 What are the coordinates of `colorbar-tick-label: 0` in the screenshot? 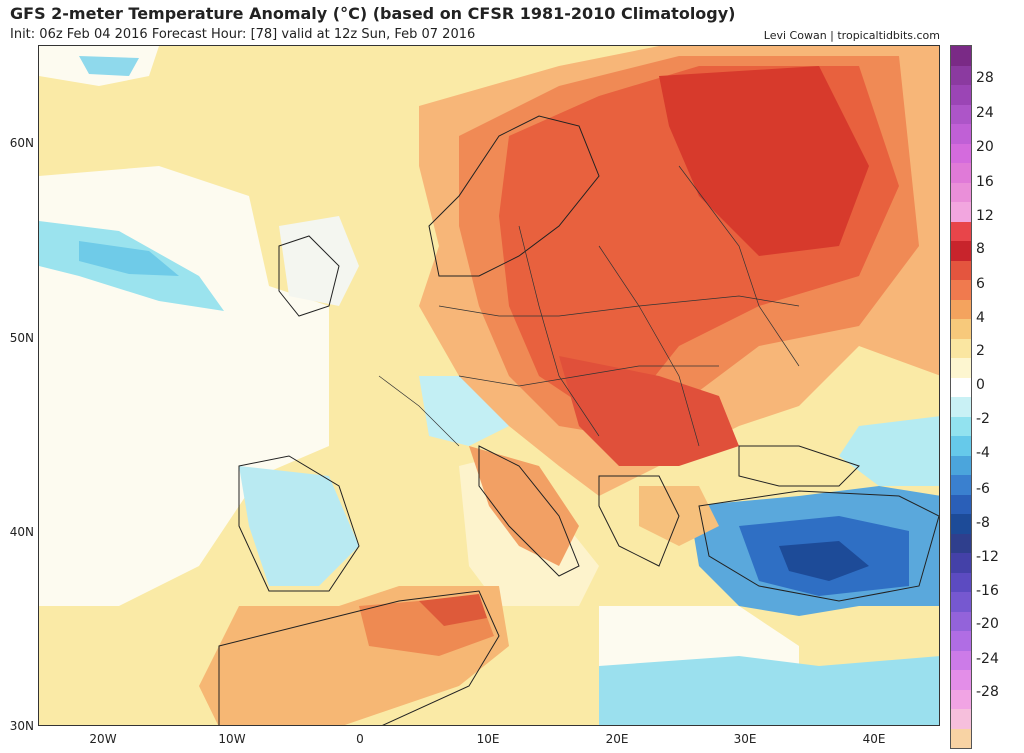 It's located at (980, 385).